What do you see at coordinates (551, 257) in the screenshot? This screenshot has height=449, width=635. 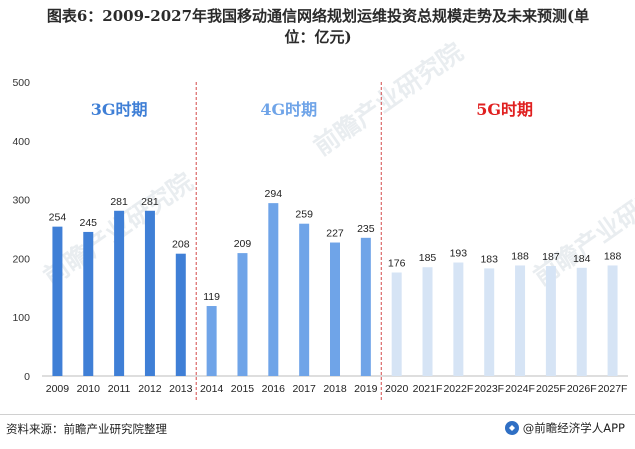 I see `data-label: 187` at bounding box center [551, 257].